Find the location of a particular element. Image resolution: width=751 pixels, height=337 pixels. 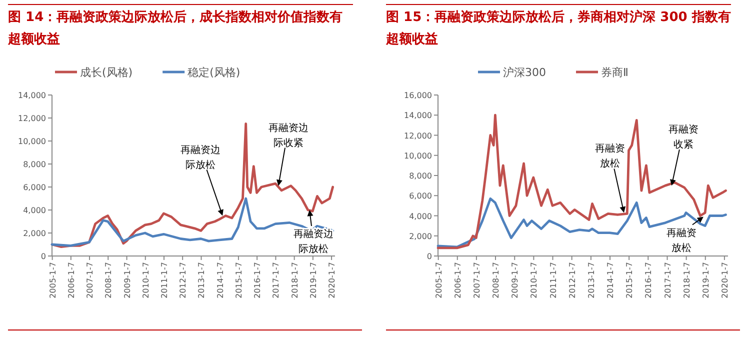

y-tick-label: 16,000 is located at coordinates (418, 95).